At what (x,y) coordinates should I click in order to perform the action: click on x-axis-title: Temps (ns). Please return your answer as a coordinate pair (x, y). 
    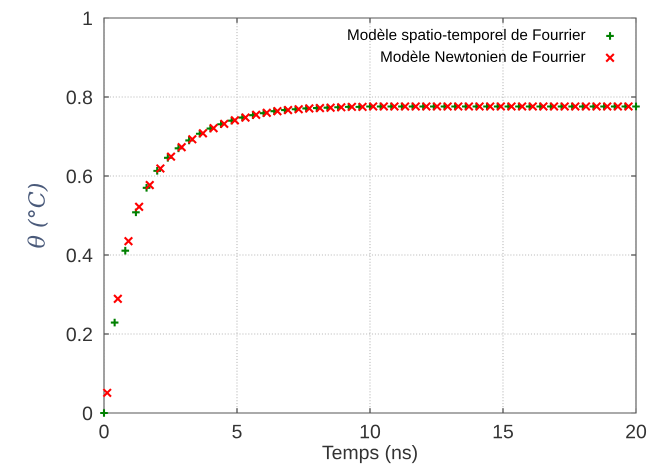
    Looking at the image, I should click on (369, 454).